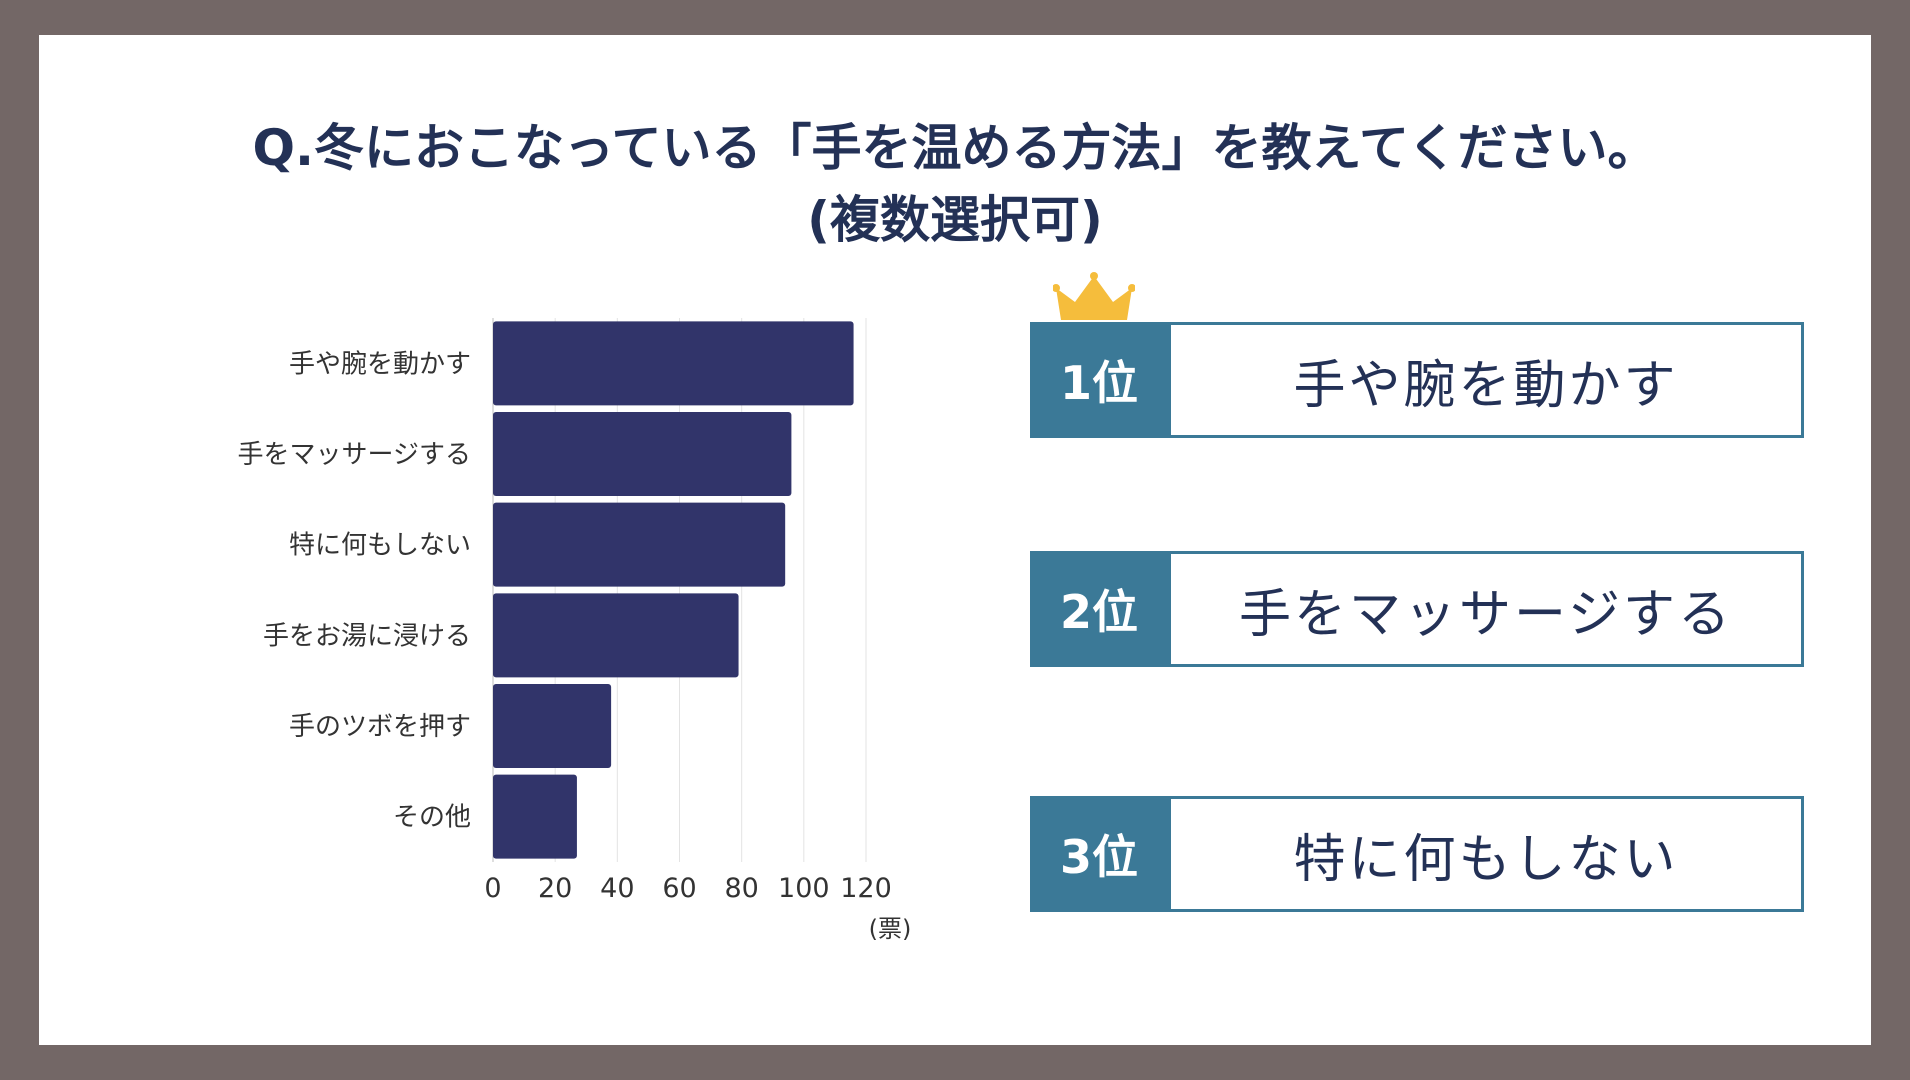  I want to click on page-title: Q.冬におこなっている「手を温める方法」を教えてください。 (複数選択可), so click(955, 184).